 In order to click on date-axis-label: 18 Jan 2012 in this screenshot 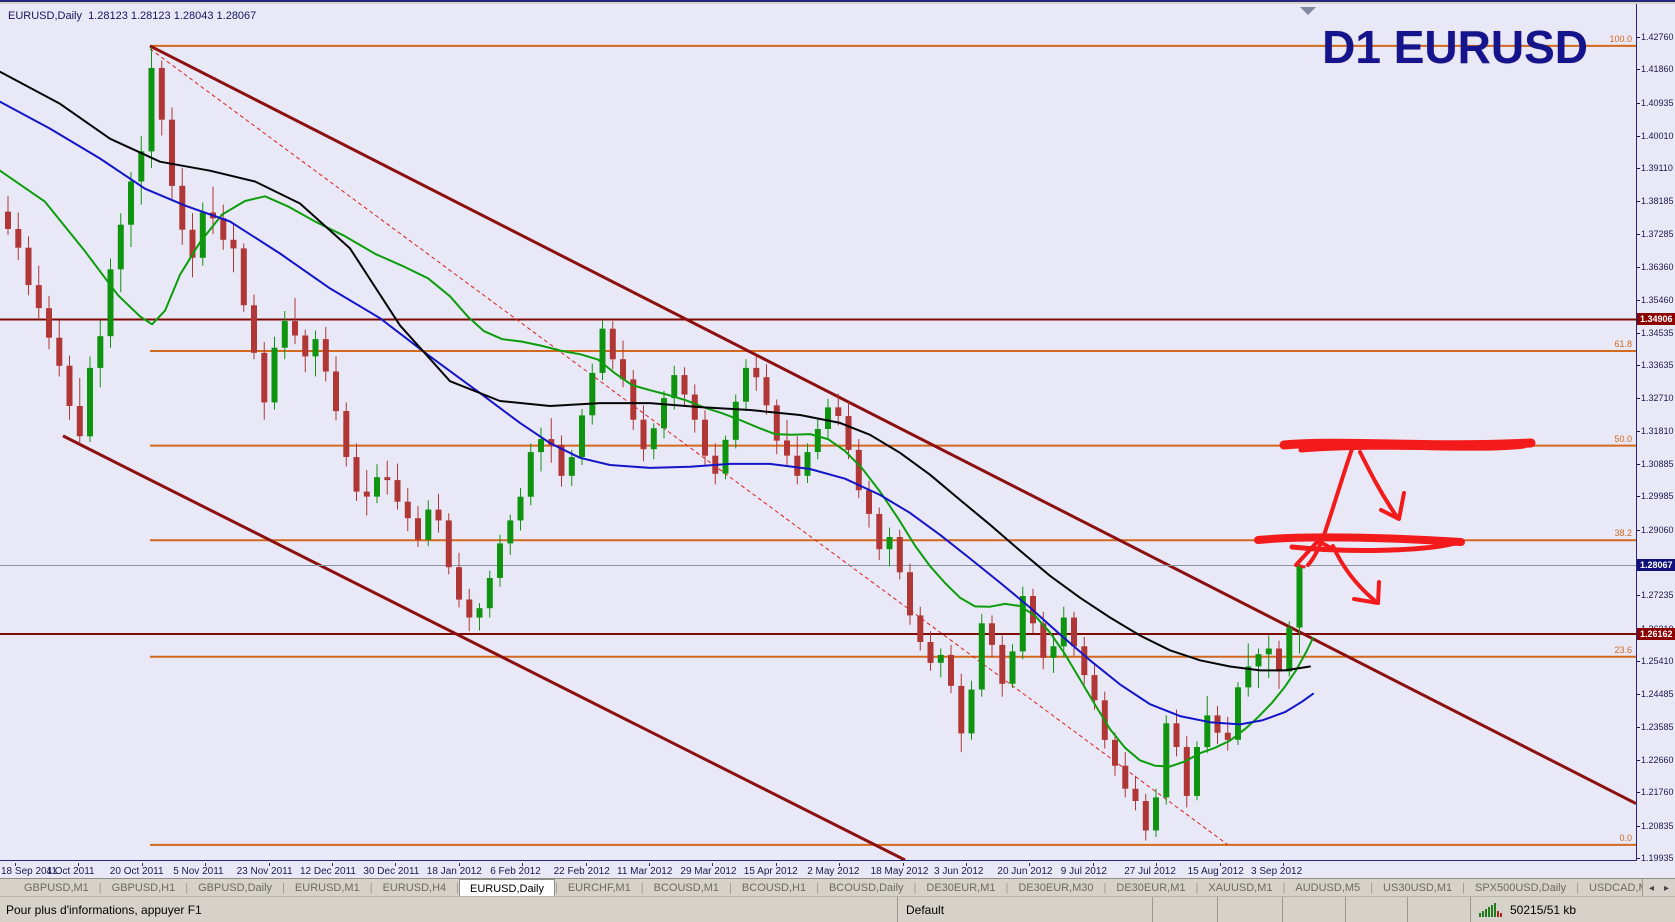, I will do `click(454, 871)`.